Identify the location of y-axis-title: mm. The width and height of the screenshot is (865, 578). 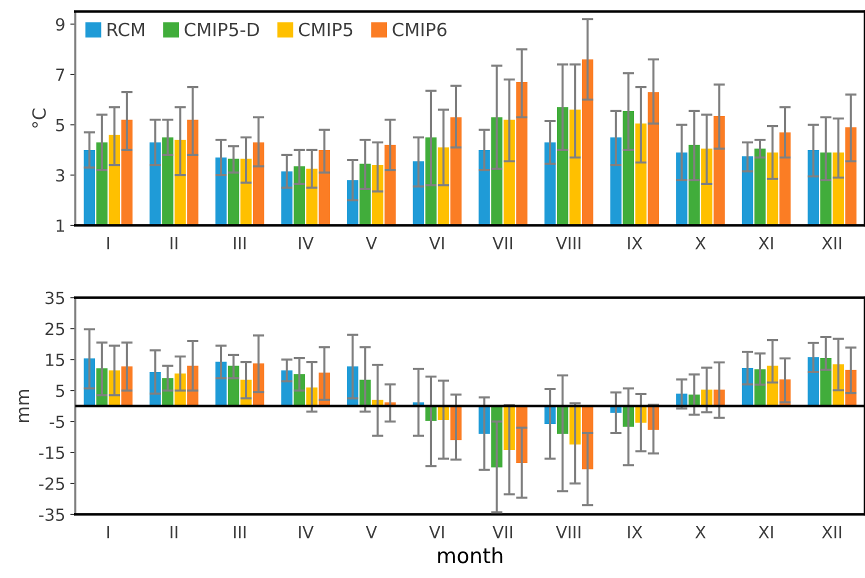
(23, 406).